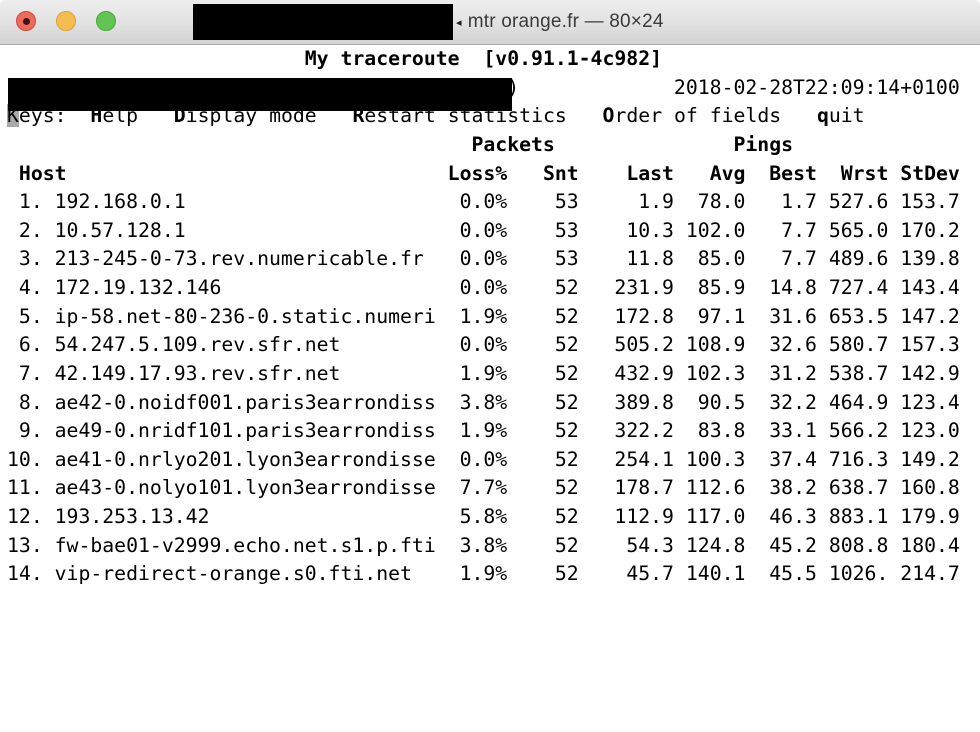  What do you see at coordinates (471, 488) in the screenshot?
I see `loss-value: 7.7%` at bounding box center [471, 488].